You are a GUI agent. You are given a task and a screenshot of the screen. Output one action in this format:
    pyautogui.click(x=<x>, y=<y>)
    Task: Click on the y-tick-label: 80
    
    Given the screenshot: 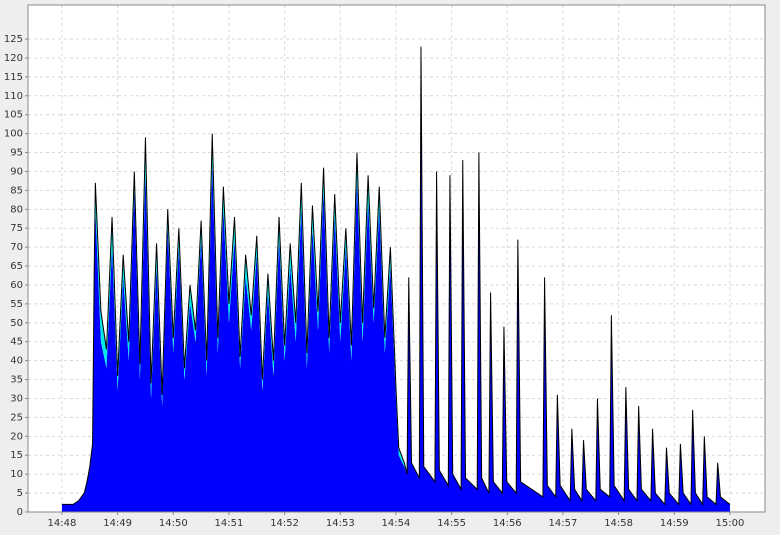 What is the action you would take?
    pyautogui.click(x=16, y=209)
    